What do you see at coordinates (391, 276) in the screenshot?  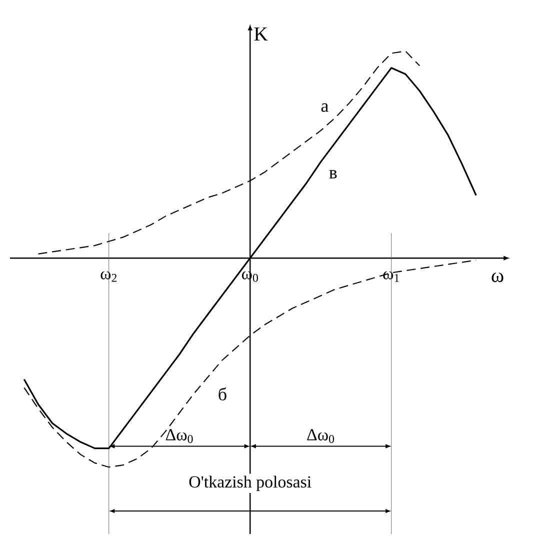 I see `x-tick-label: ω$_{1}$` at bounding box center [391, 276].